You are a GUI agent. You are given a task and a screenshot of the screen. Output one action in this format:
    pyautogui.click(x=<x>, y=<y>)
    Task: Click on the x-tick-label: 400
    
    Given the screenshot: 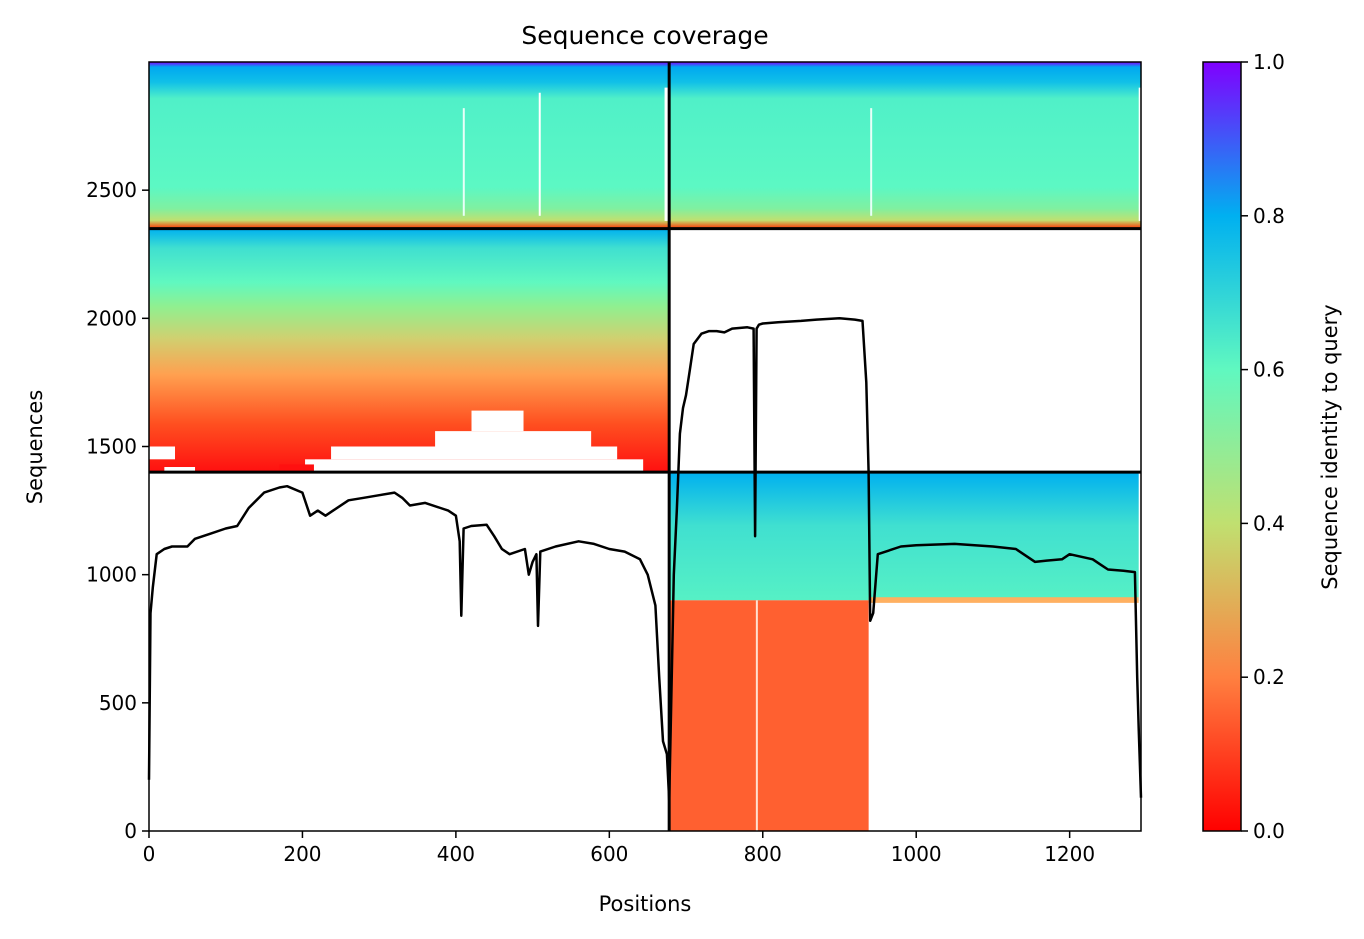 What is the action you would take?
    pyautogui.click(x=456, y=854)
    